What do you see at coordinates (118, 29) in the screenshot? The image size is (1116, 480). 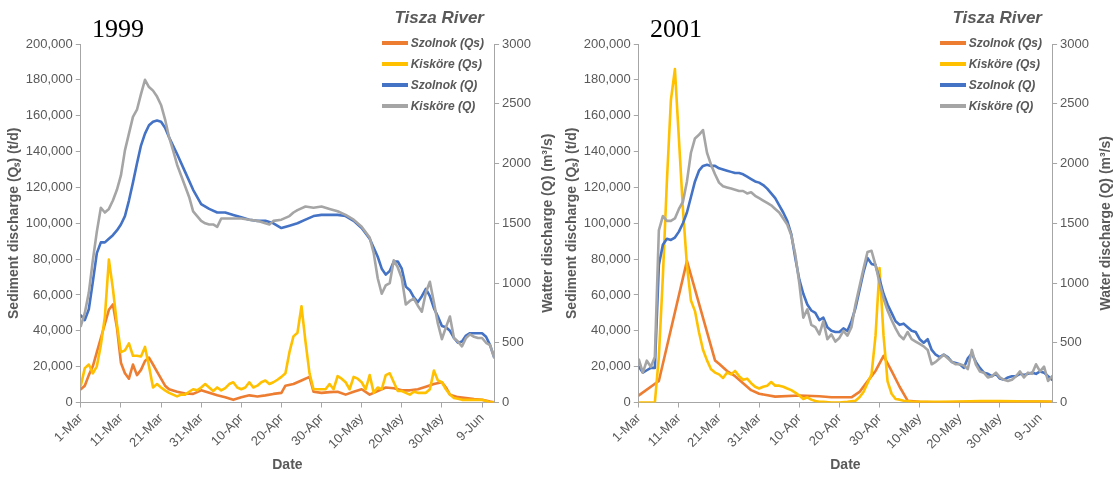 I see `chart-title: 1999` at bounding box center [118, 29].